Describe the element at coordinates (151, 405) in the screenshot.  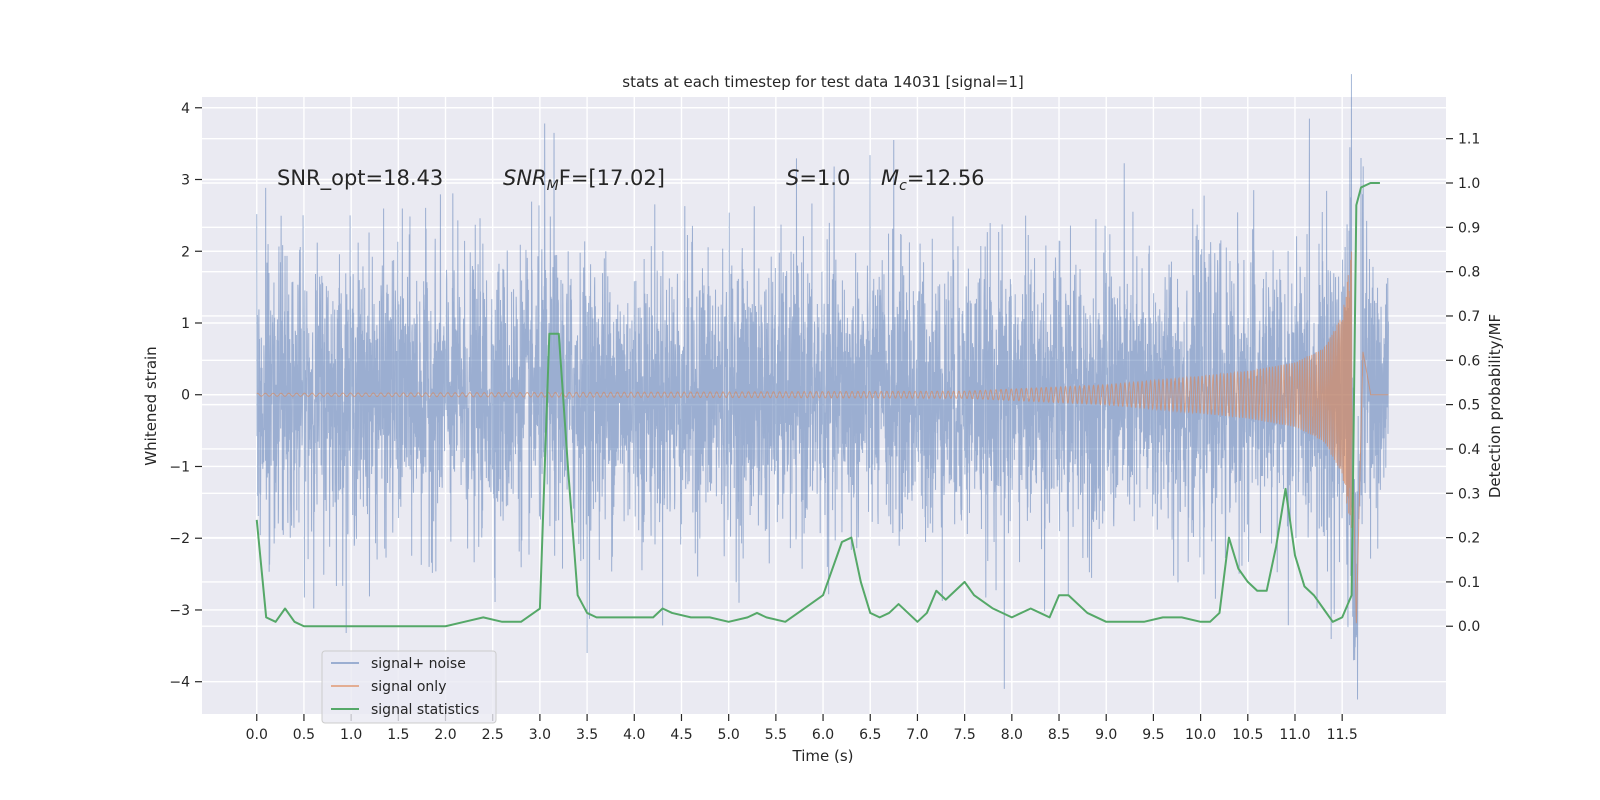
I see `y-axis-label-left: Whitened strain` at that location.